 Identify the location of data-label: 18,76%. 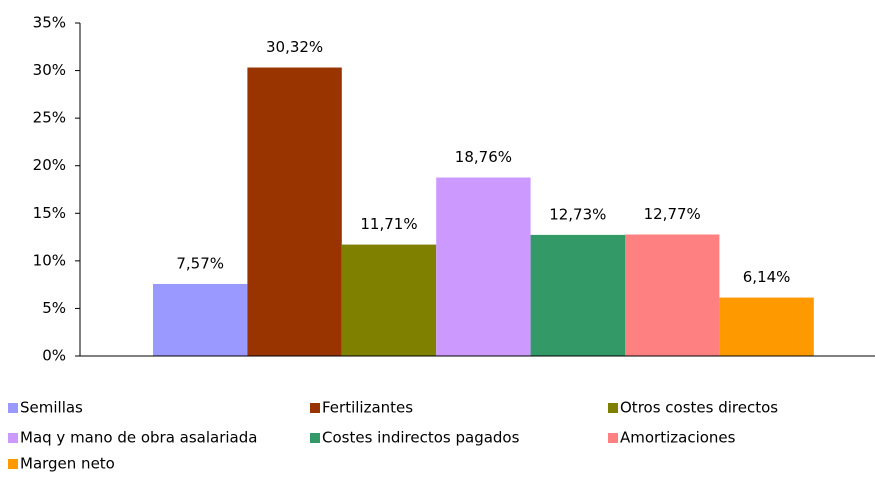
(483, 157).